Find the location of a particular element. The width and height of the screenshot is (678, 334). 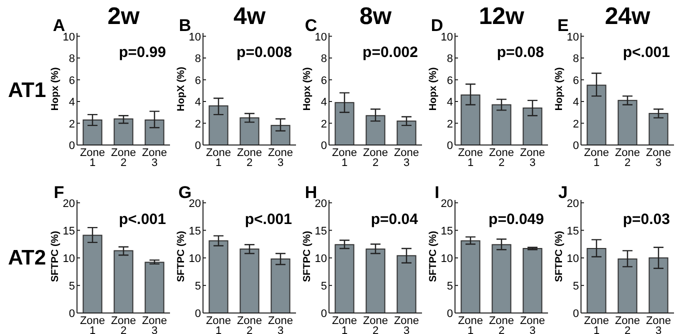

annotation: p=0.08 is located at coordinates (520, 52).